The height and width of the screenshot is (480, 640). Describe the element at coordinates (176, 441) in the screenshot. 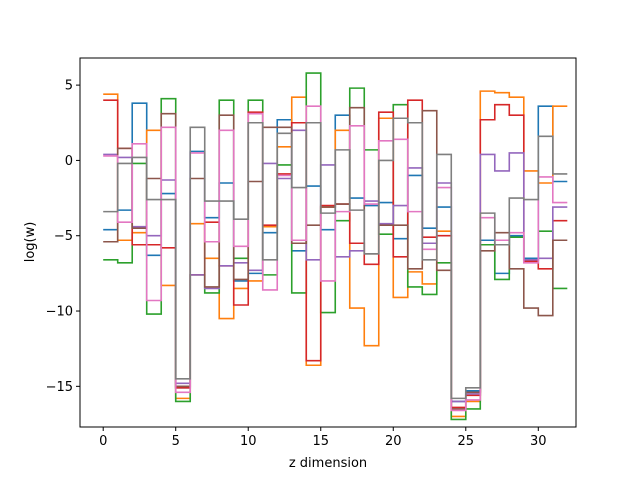

I see `x-tick-label: 5` at that location.